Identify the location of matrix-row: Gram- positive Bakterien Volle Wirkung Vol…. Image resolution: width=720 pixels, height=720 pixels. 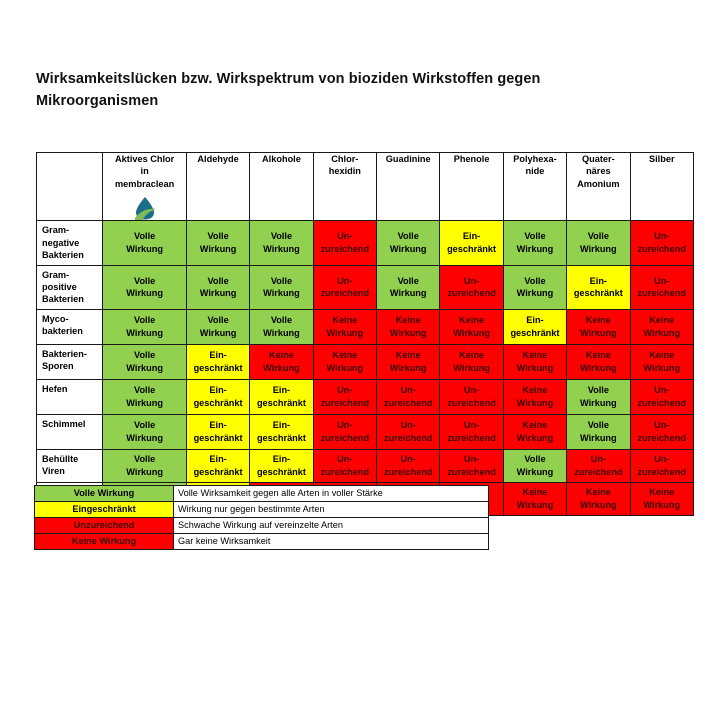
(365, 287).